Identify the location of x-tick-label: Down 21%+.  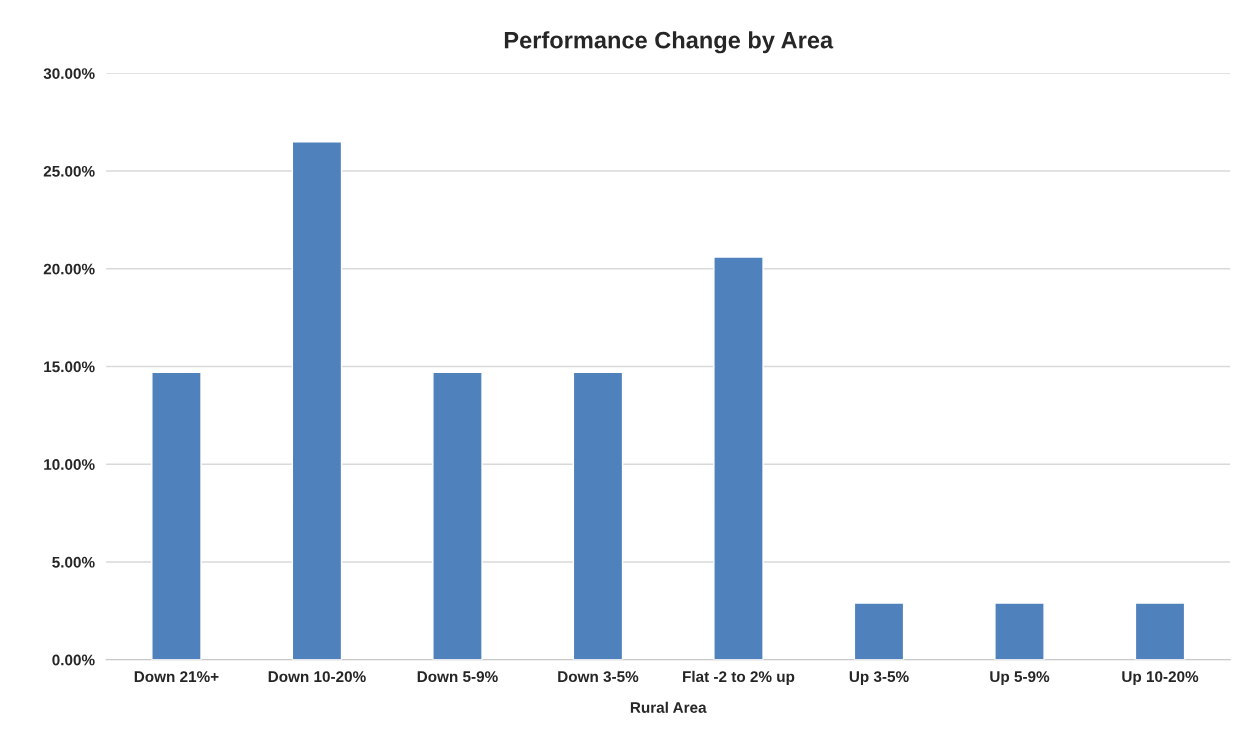
(176, 677).